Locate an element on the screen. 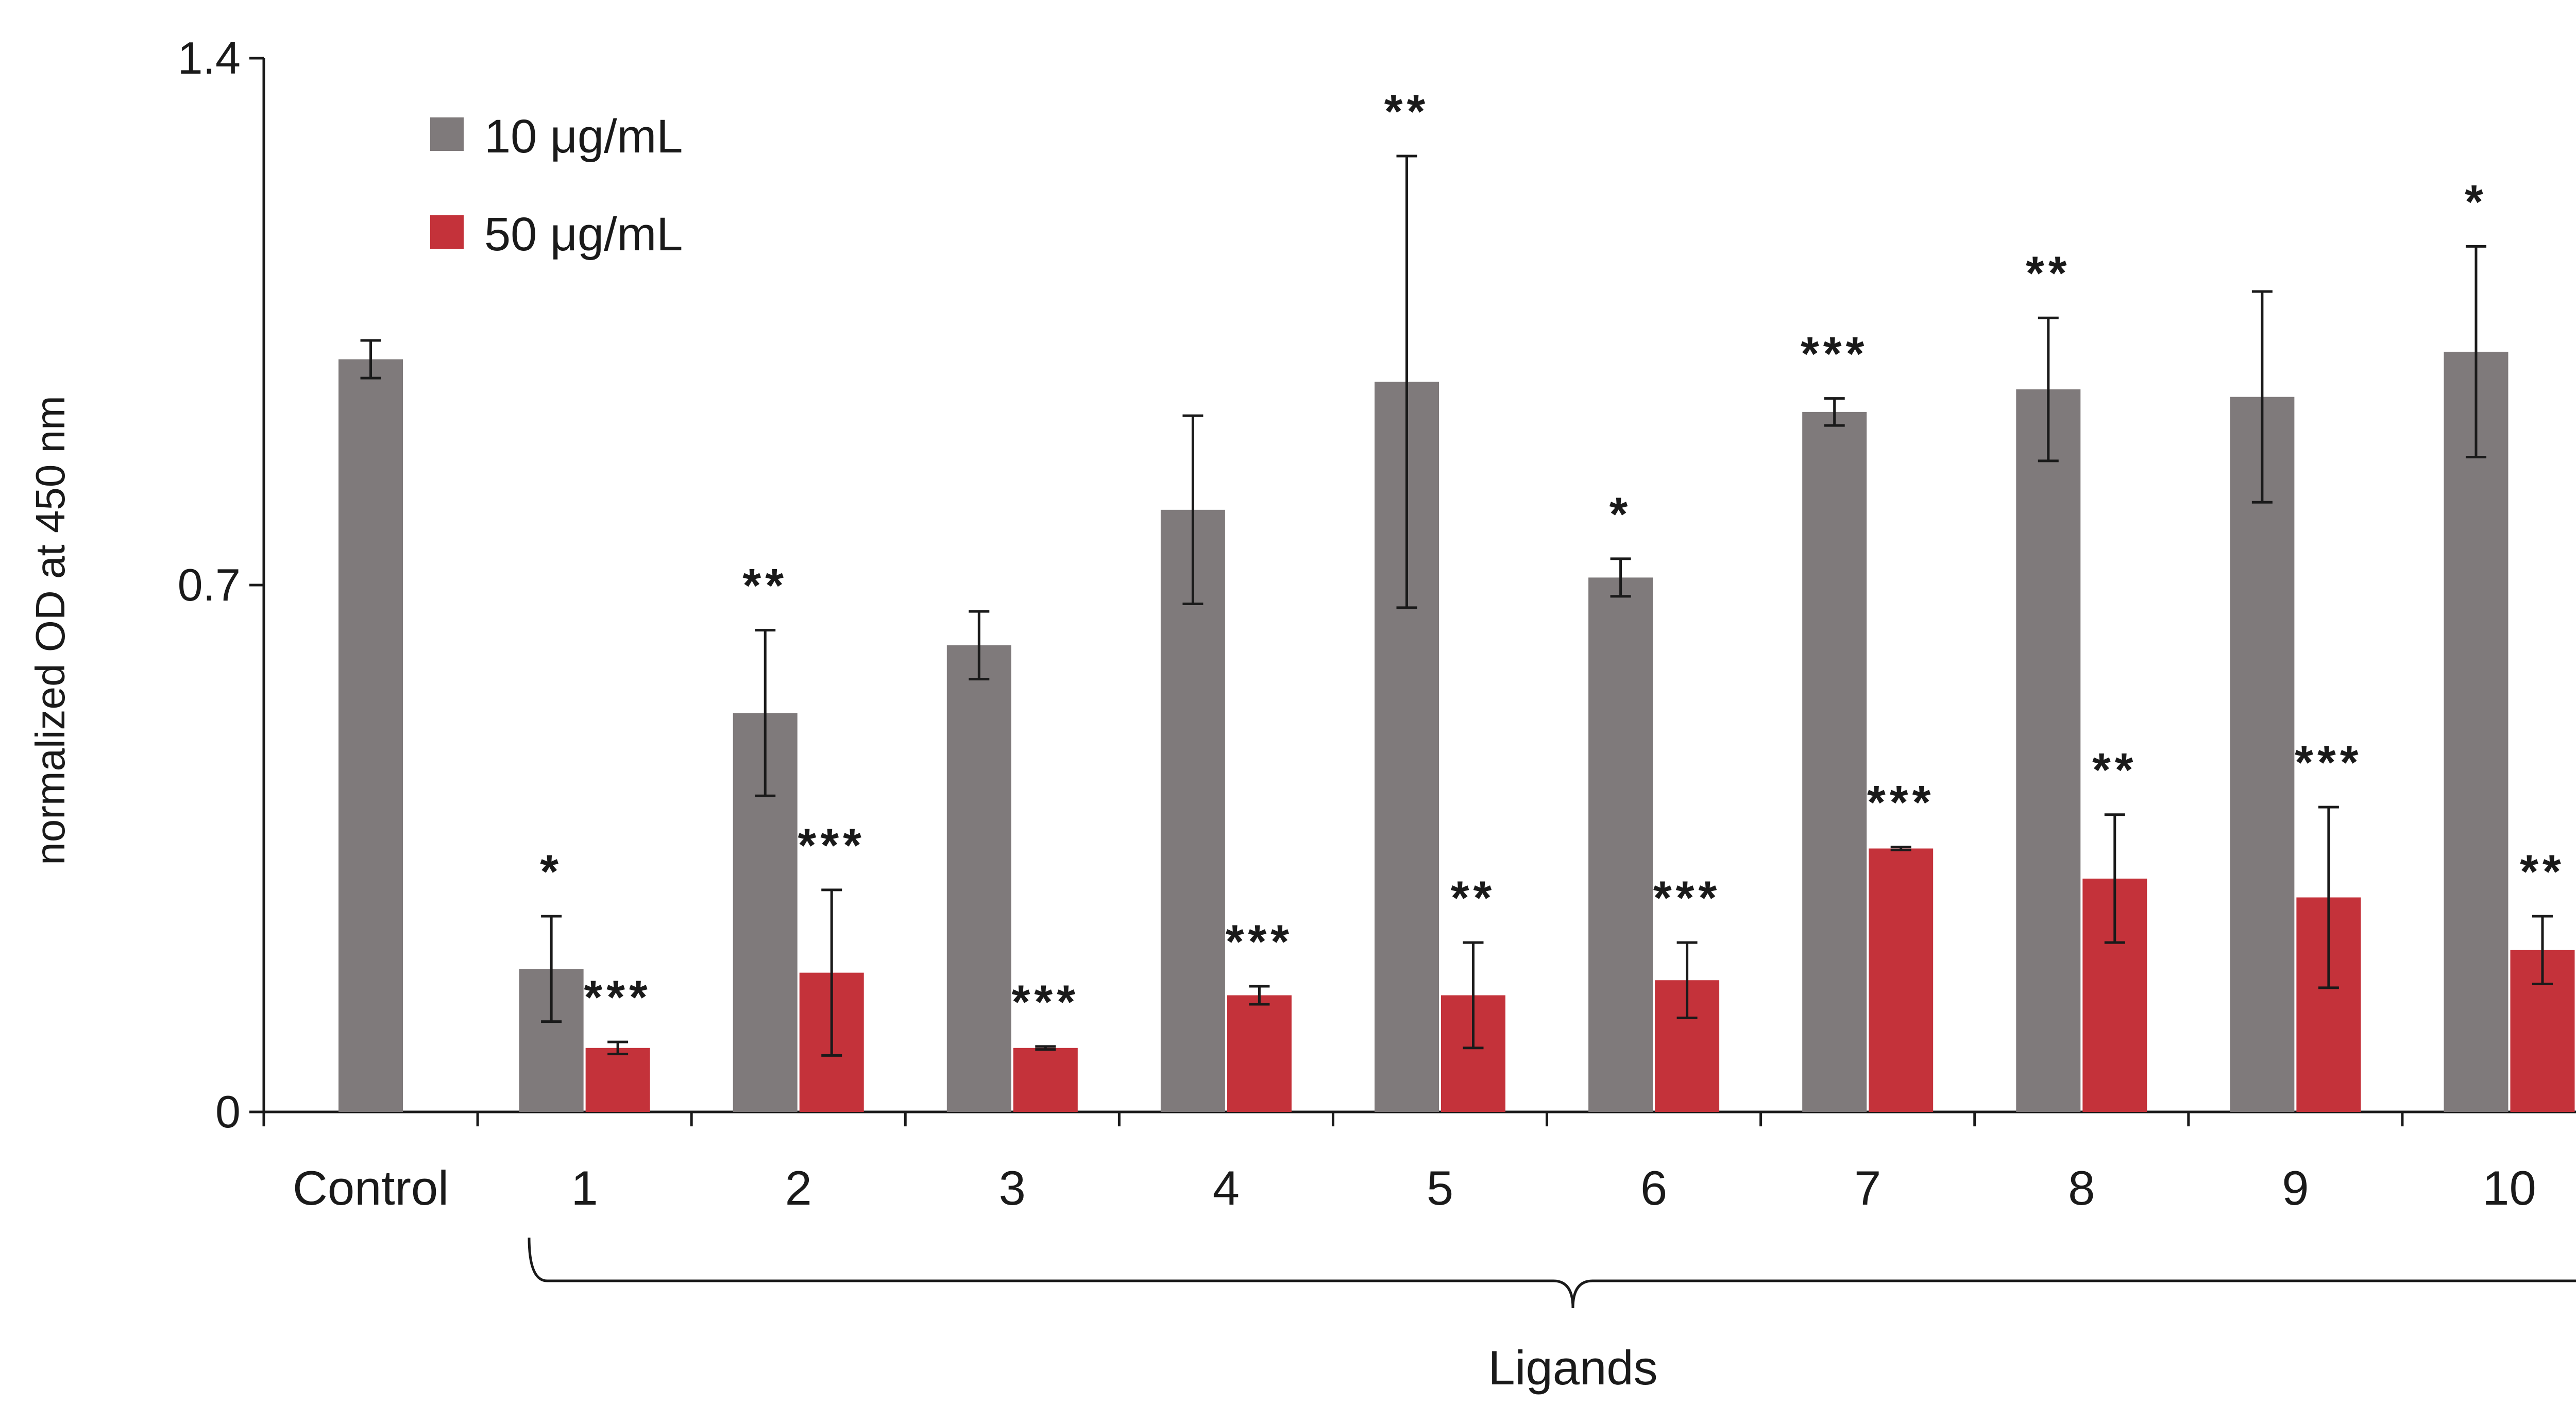 The image size is (2576, 1423). x-tick-label: 7 is located at coordinates (1868, 1188).